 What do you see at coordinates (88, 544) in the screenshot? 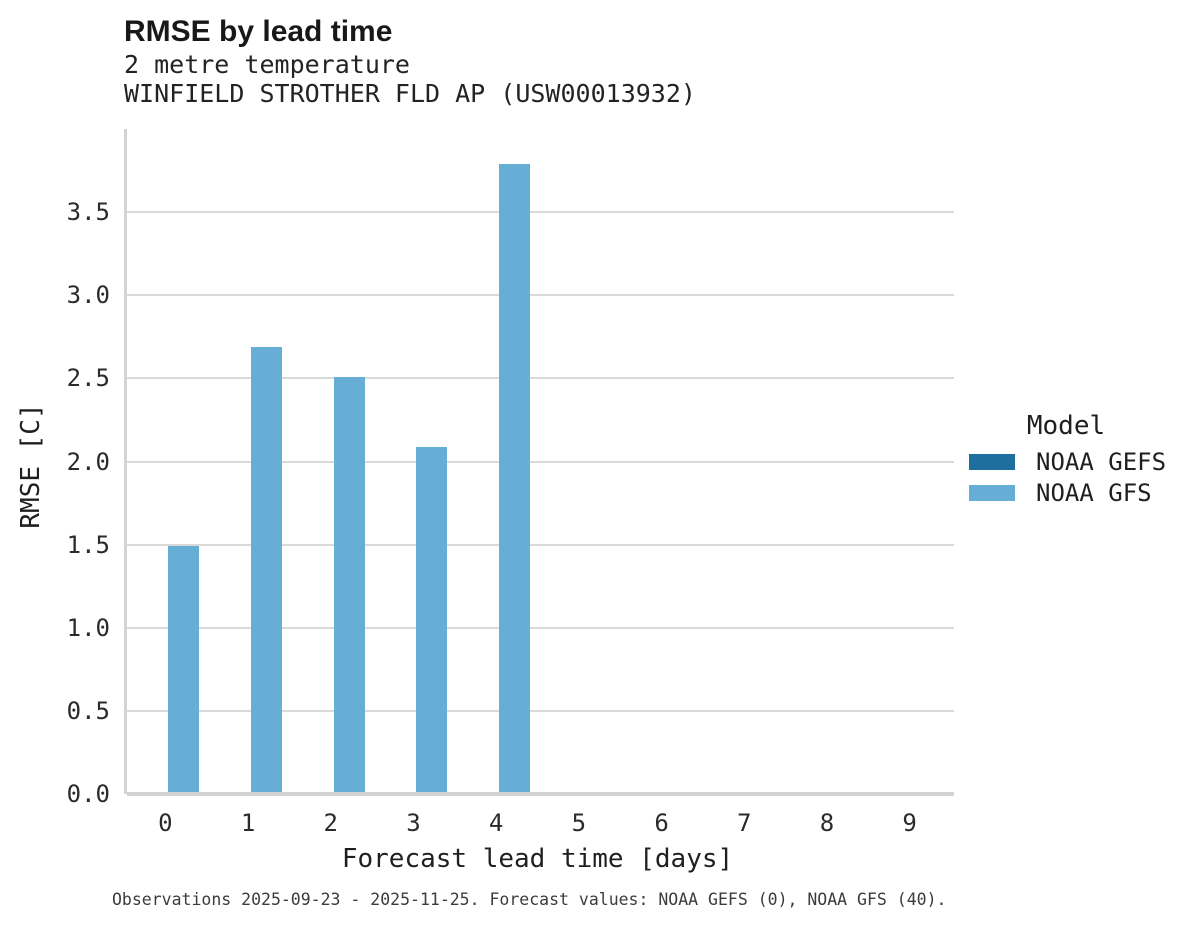
I see `y-tick-label: 1.5` at bounding box center [88, 544].